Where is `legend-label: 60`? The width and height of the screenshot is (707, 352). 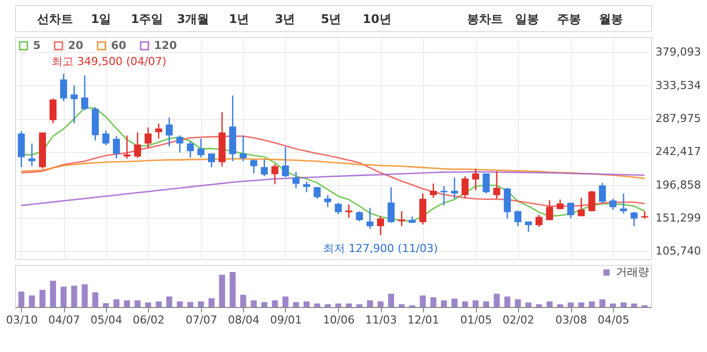 legend-label: 60 is located at coordinates (119, 45).